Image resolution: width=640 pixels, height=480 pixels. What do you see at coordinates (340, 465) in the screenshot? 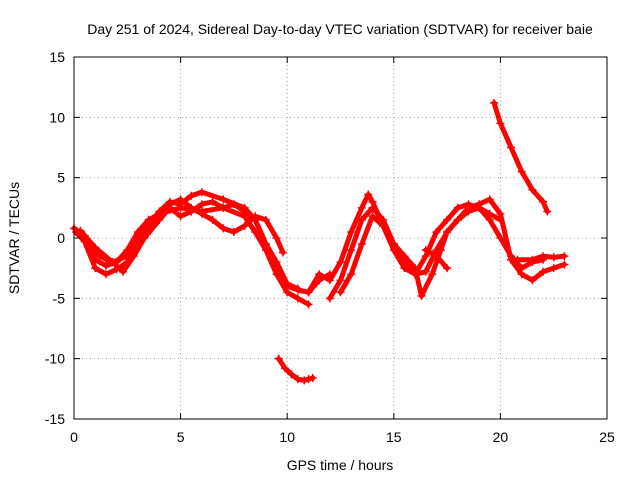
I see `x-axis-label: GPS time / hours` at bounding box center [340, 465].